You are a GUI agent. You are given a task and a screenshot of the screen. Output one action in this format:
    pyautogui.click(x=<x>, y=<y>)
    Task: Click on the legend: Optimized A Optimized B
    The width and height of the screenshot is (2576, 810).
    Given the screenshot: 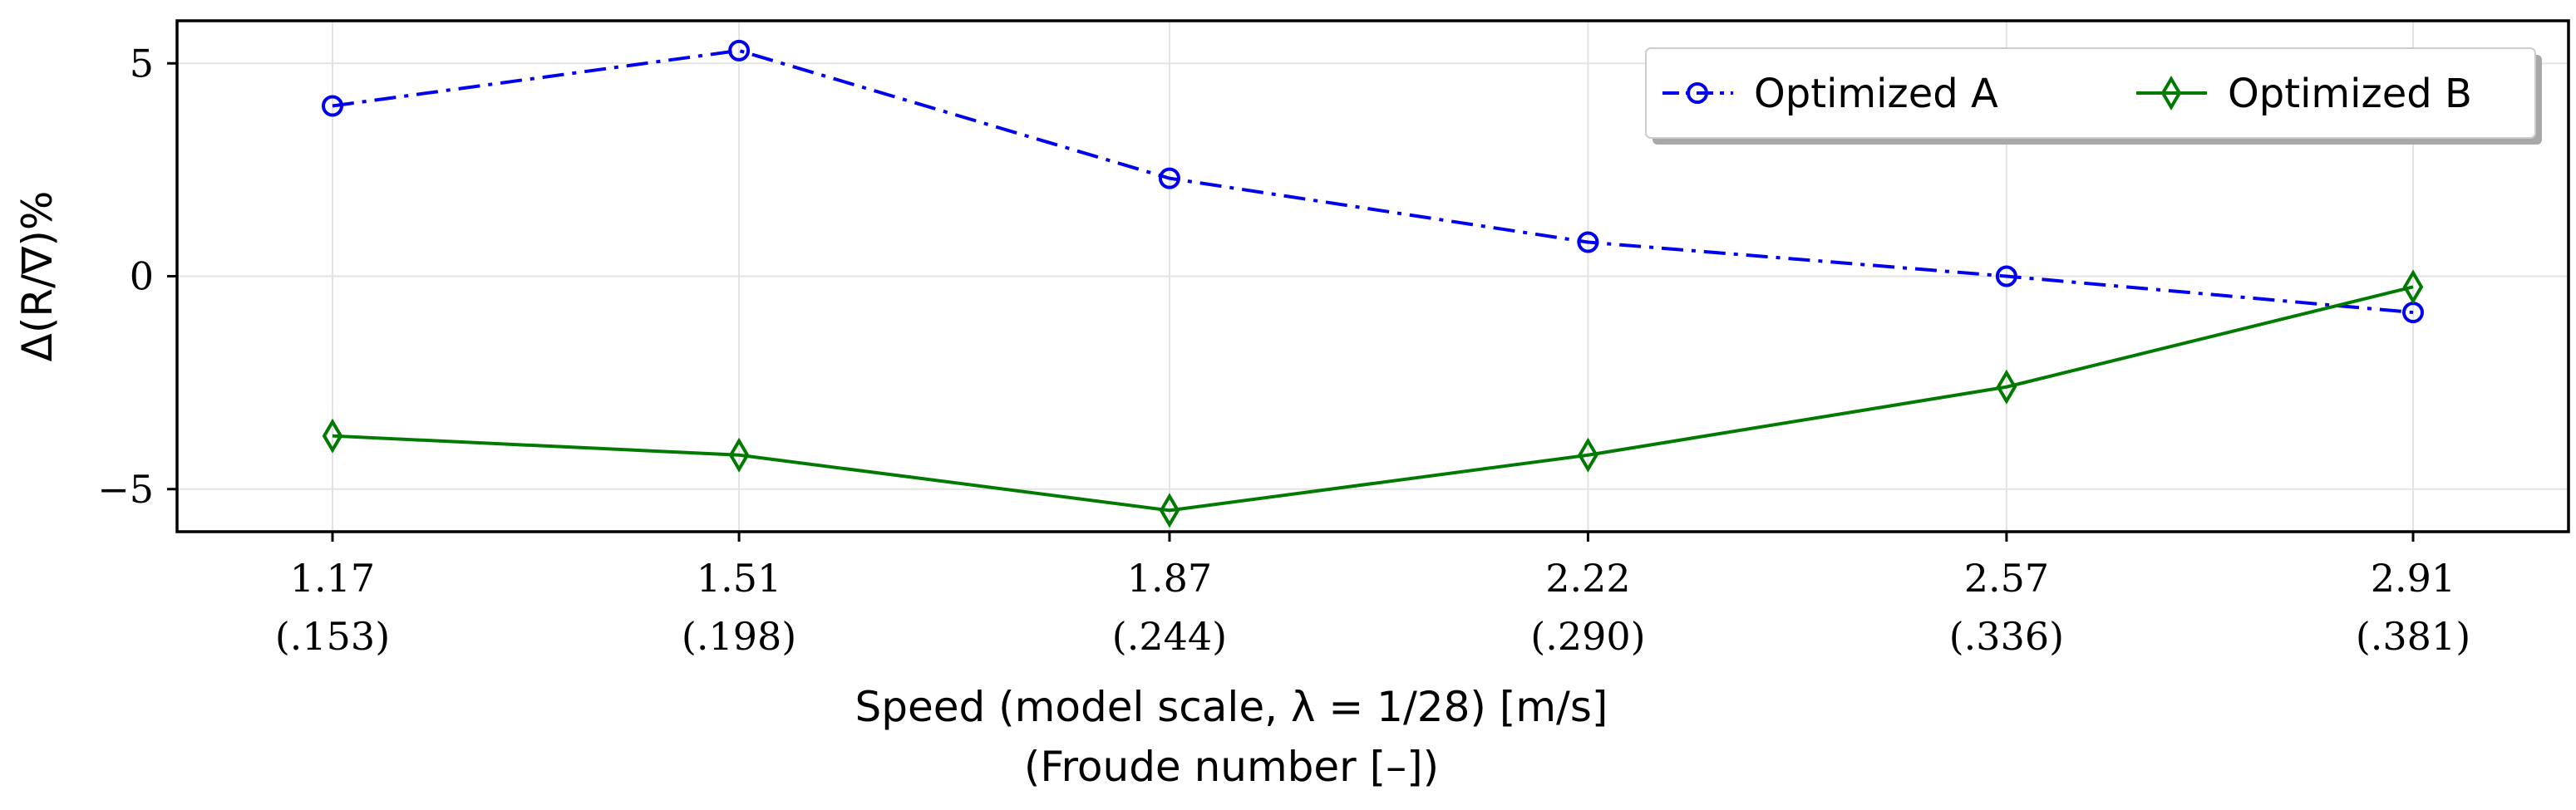 What is the action you would take?
    pyautogui.click(x=2093, y=96)
    